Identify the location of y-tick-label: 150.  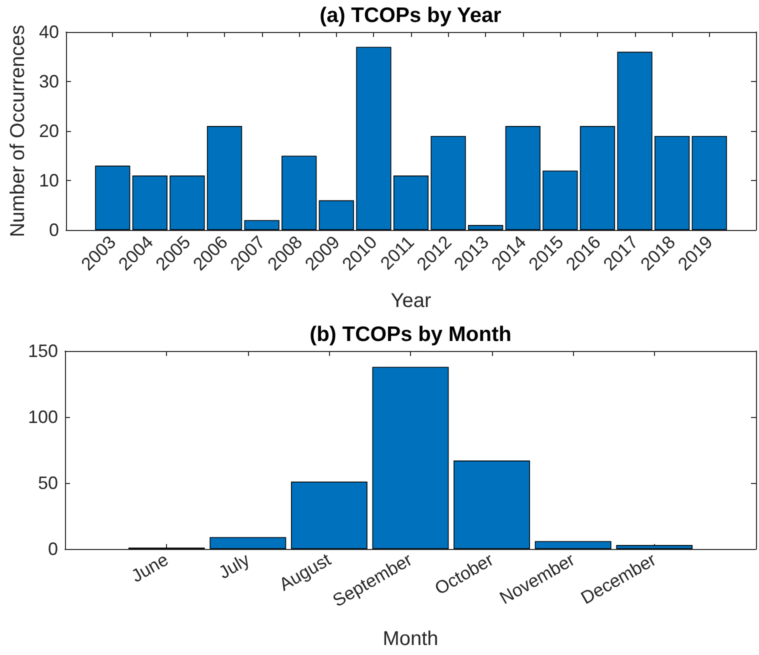
(43, 351).